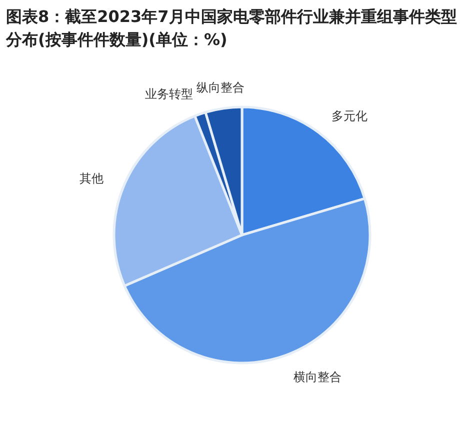  Describe the element at coordinates (168, 94) in the screenshot. I see `slice-label: 业务转型` at that location.